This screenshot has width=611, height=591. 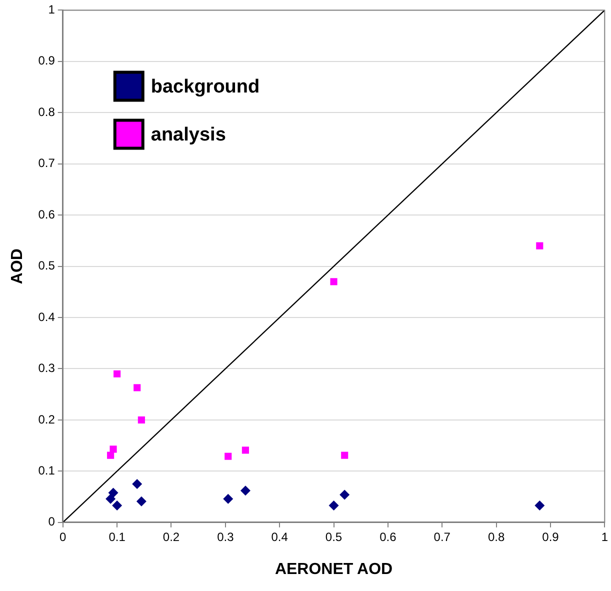 I want to click on x-tick-label: 0.2, so click(x=171, y=537).